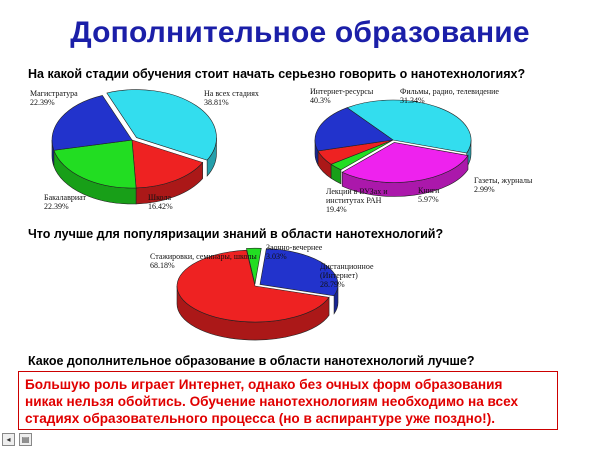 The height and width of the screenshot is (450, 600). I want to click on label-internet: Интернет-ресурсы 40.3%, so click(342, 96).